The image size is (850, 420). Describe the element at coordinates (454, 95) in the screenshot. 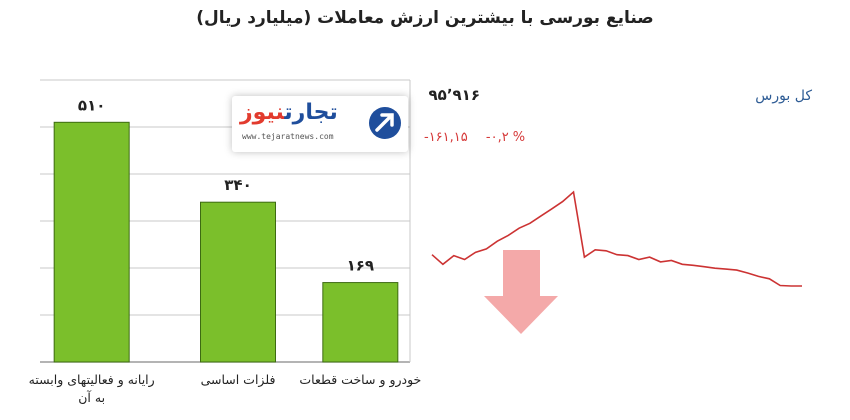

I see `index-value: ۹۵٬۹۱۶` at that location.